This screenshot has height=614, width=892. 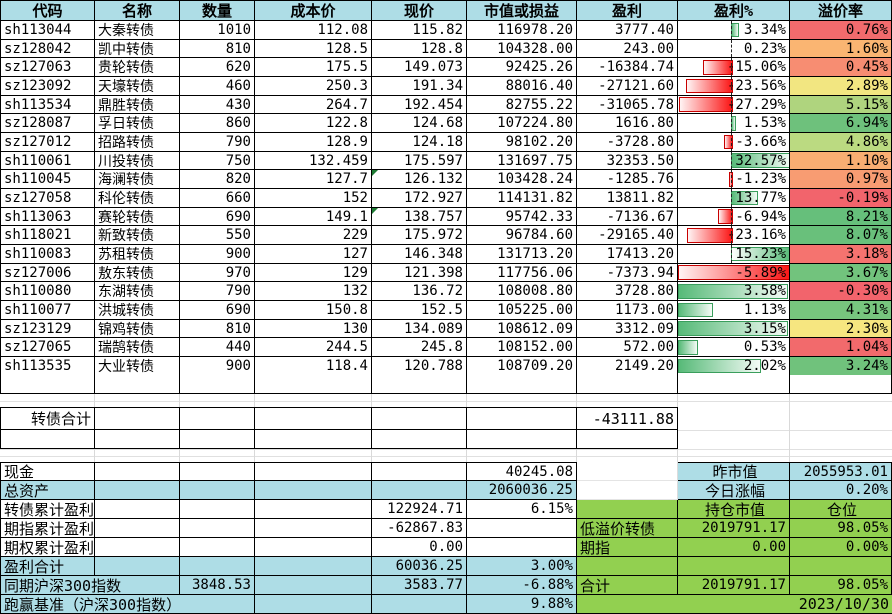 I want to click on cell-quantity: 550, so click(x=217, y=236).